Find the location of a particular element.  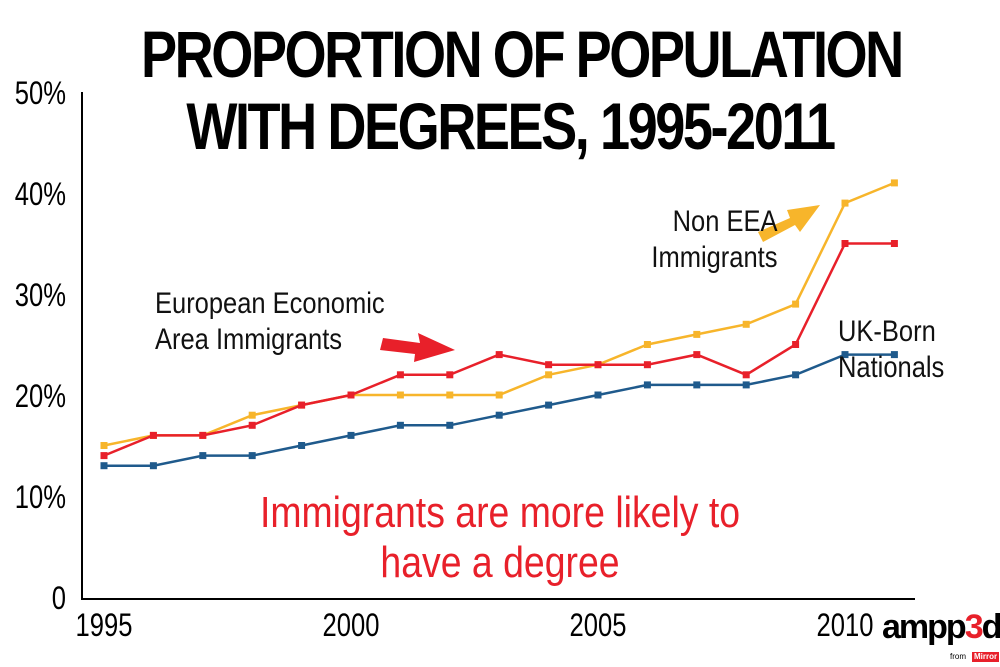

eea-label-line: Area Immigrants is located at coordinates (249, 339).